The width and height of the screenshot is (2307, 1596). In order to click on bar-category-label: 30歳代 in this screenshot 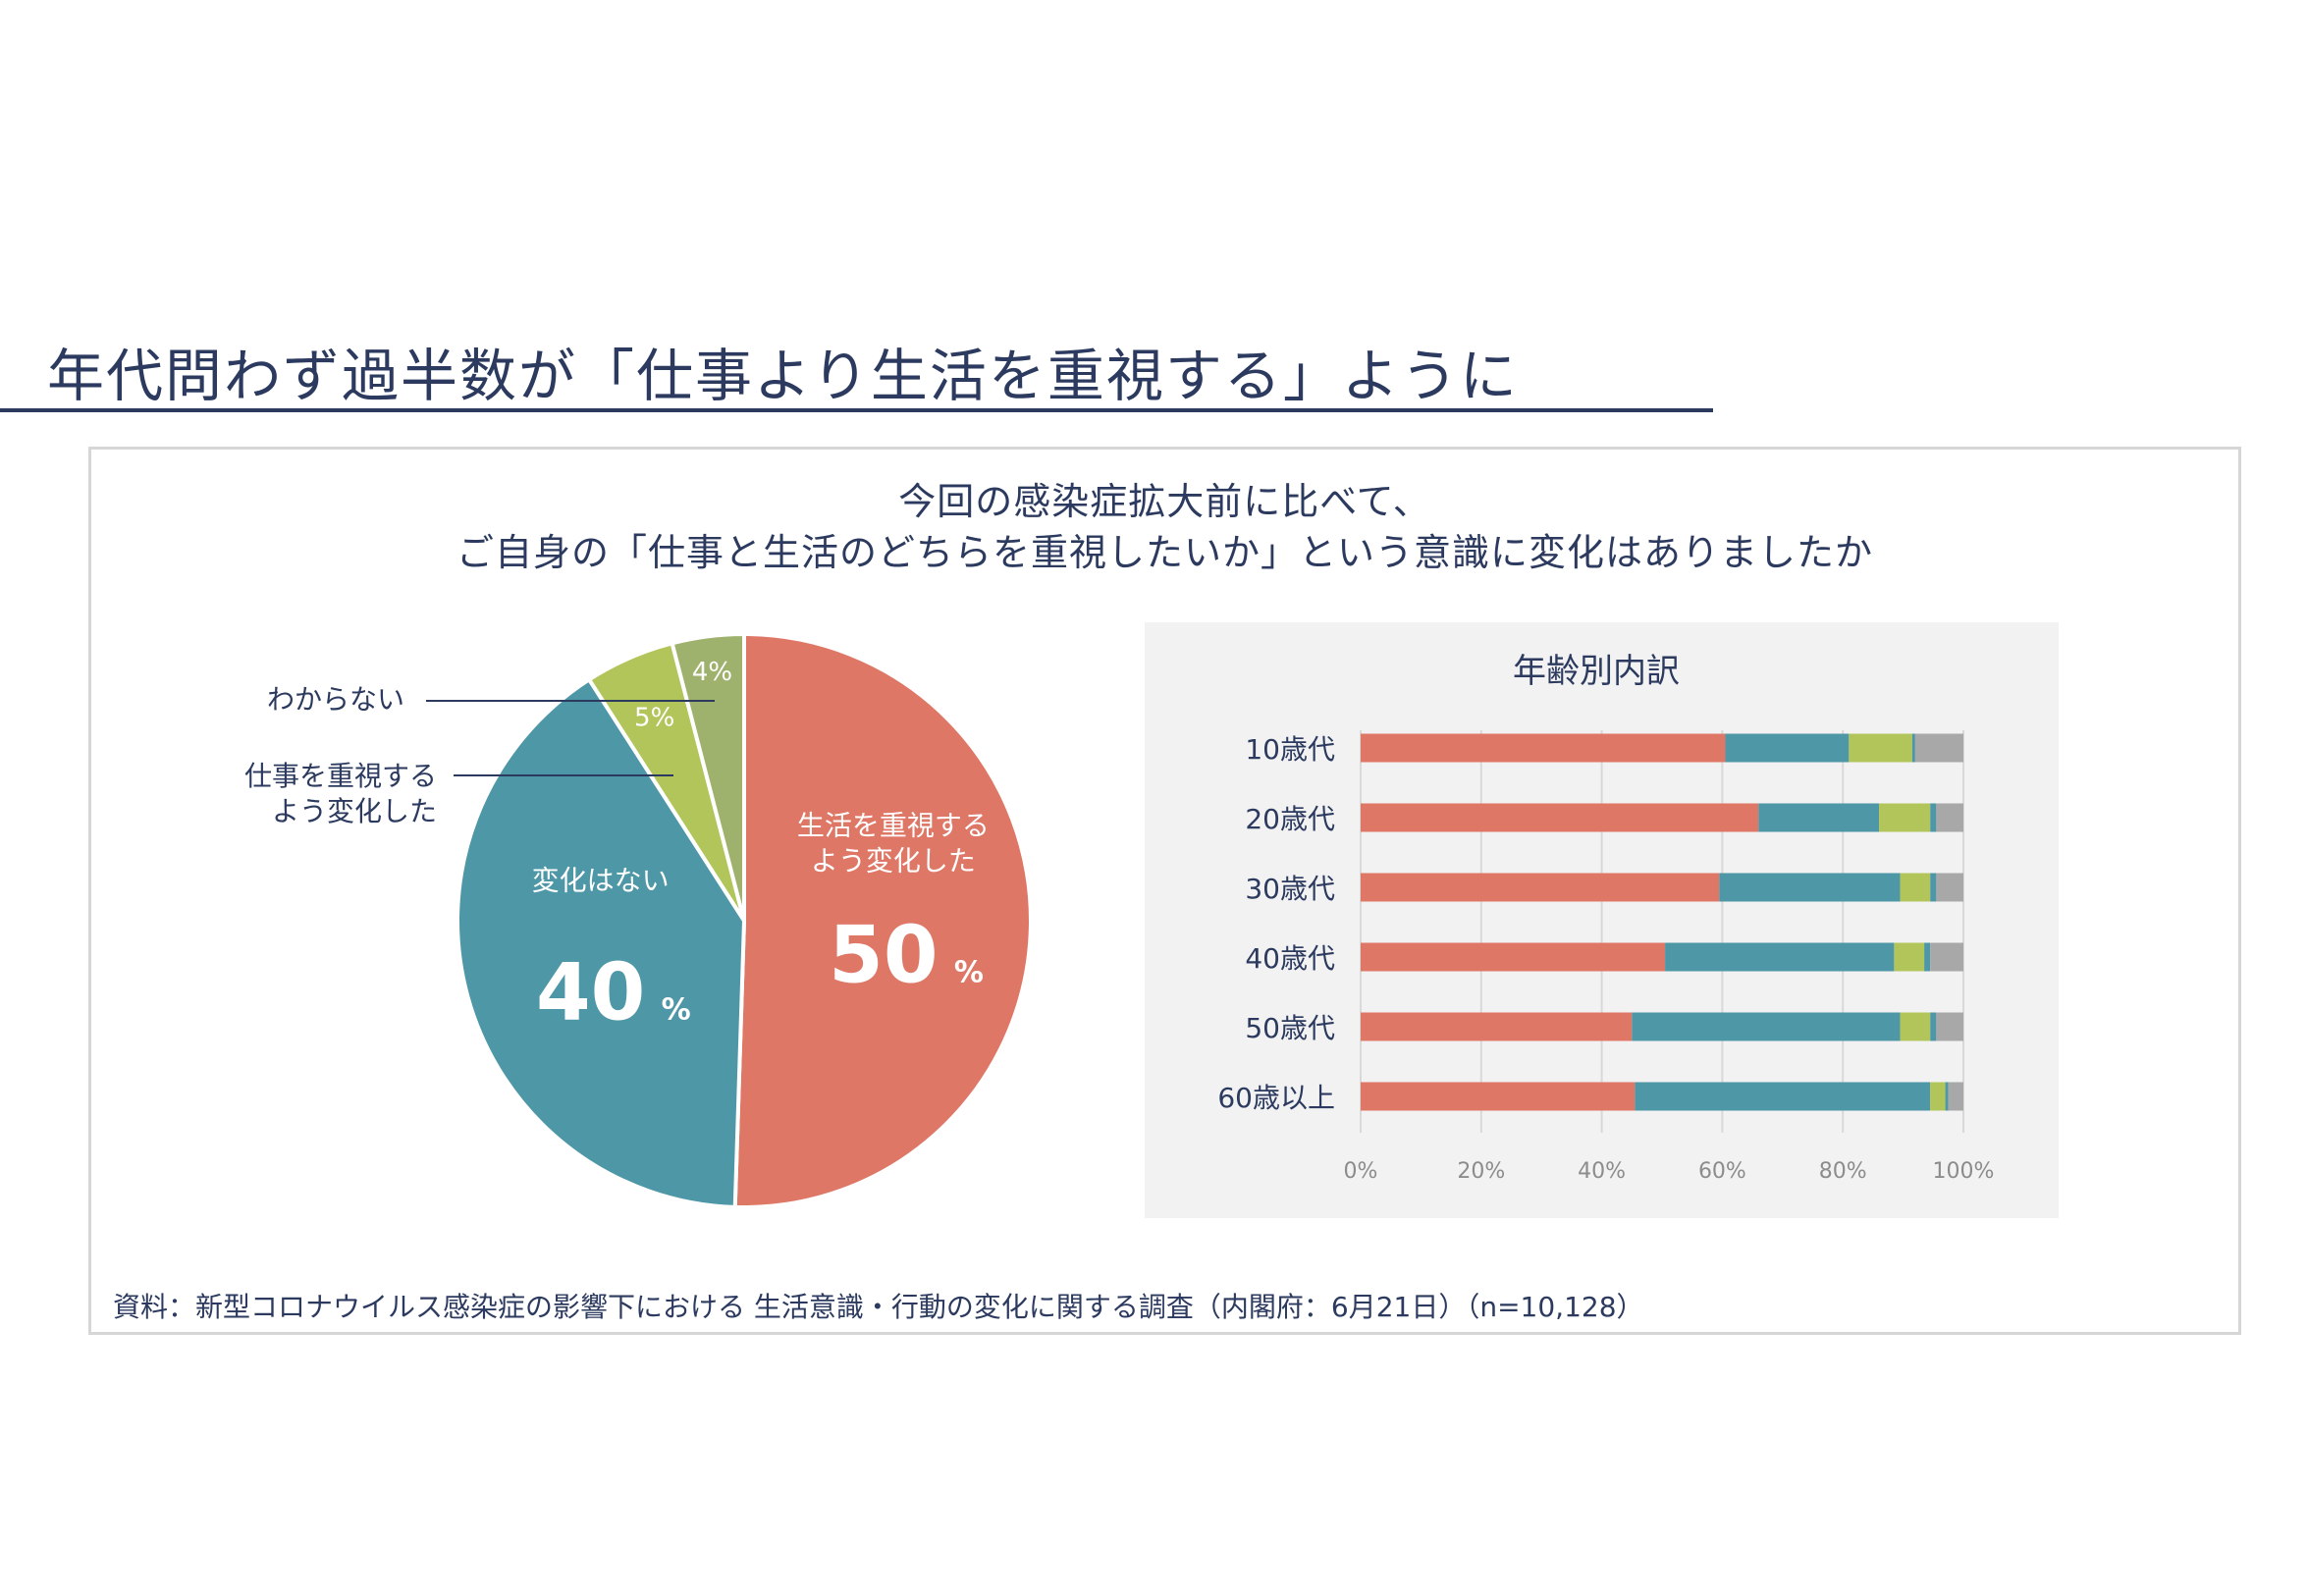, I will do `click(1290, 889)`.